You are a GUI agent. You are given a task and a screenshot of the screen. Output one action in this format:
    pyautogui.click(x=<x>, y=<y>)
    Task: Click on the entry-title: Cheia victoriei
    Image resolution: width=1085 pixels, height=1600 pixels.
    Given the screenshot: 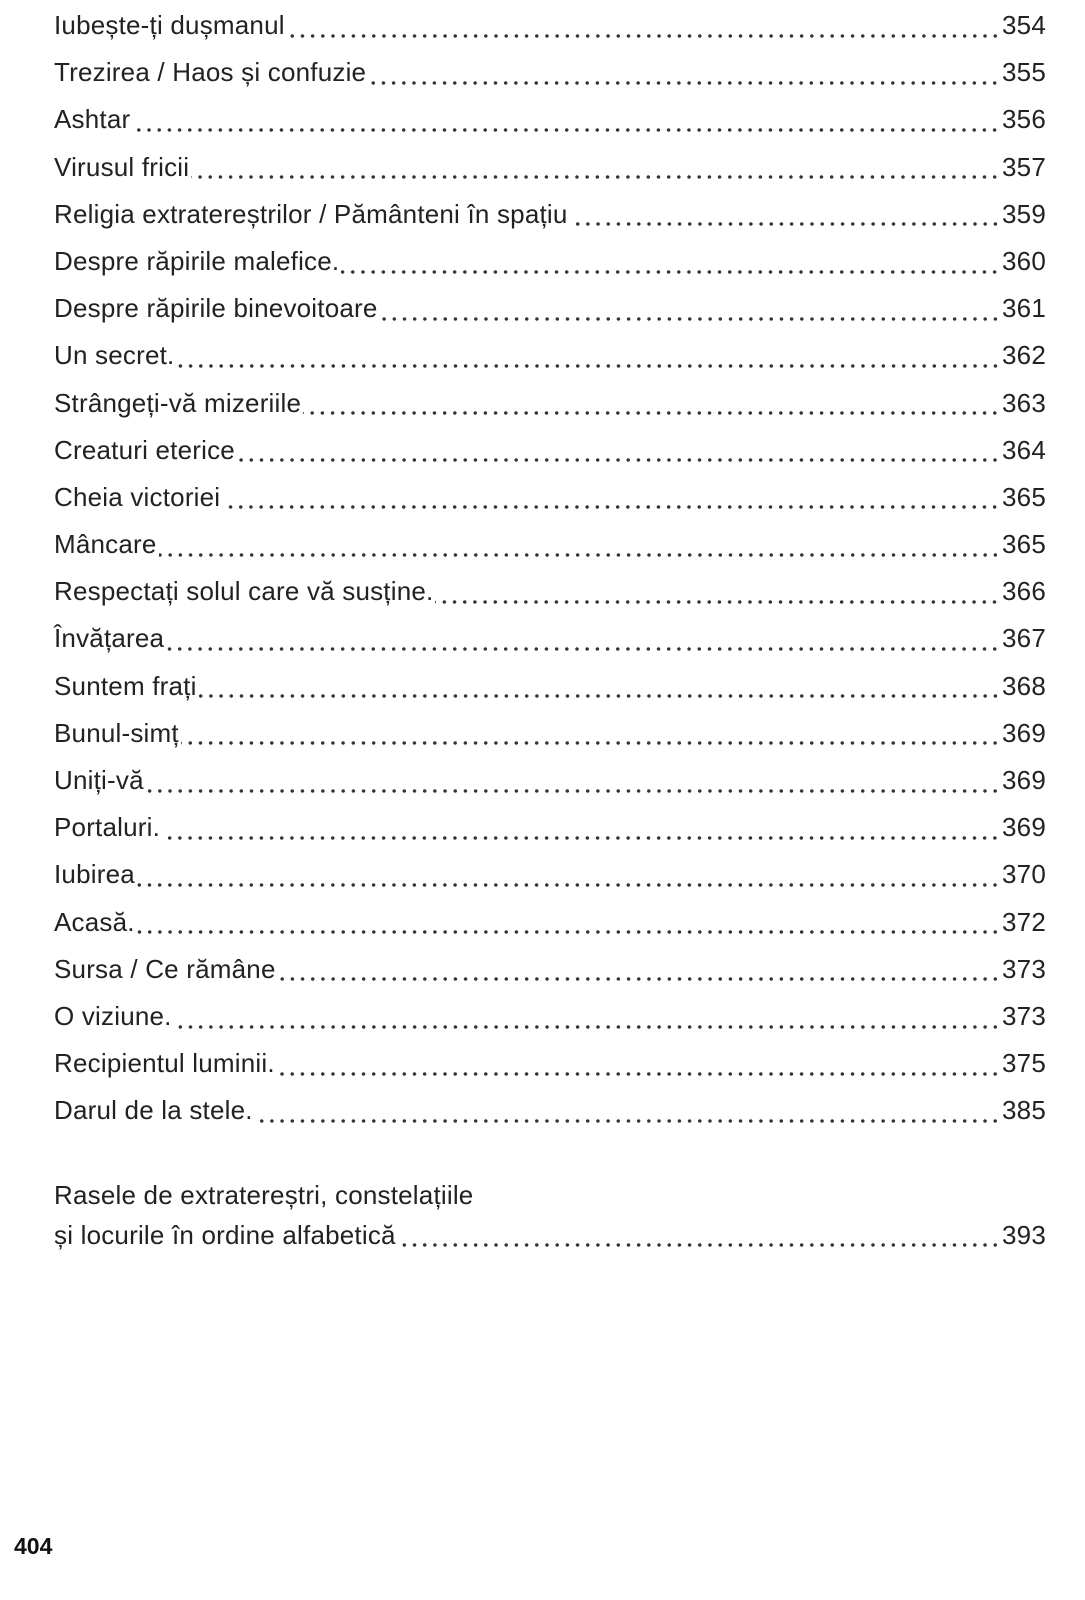 What is the action you would take?
    pyautogui.click(x=137, y=496)
    